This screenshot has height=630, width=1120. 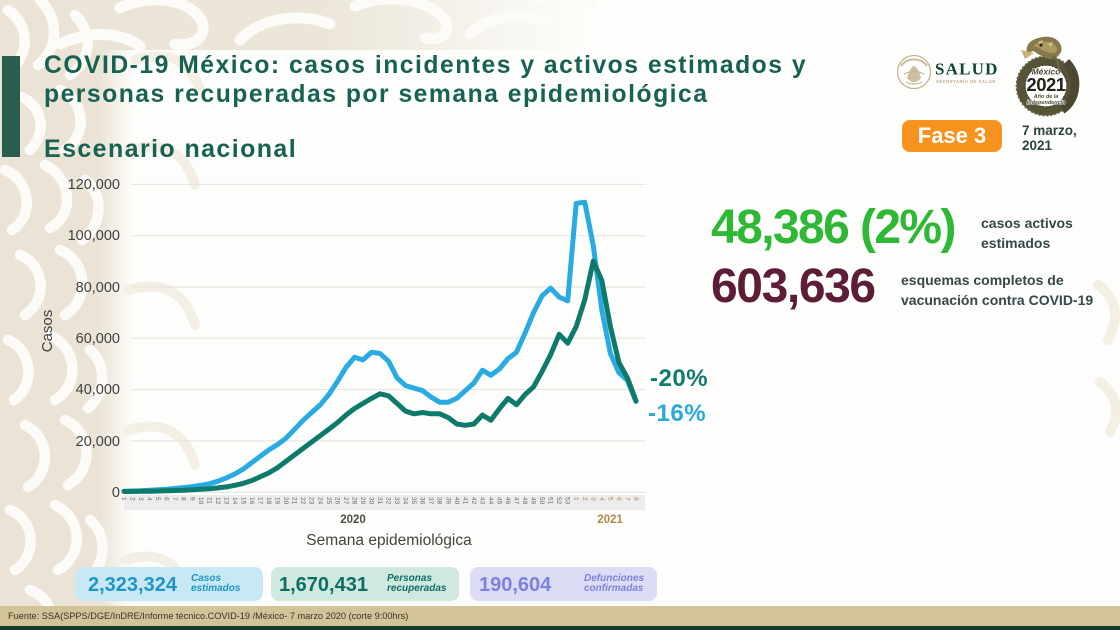 I want to click on svg-text: 50, so click(x=541, y=501).